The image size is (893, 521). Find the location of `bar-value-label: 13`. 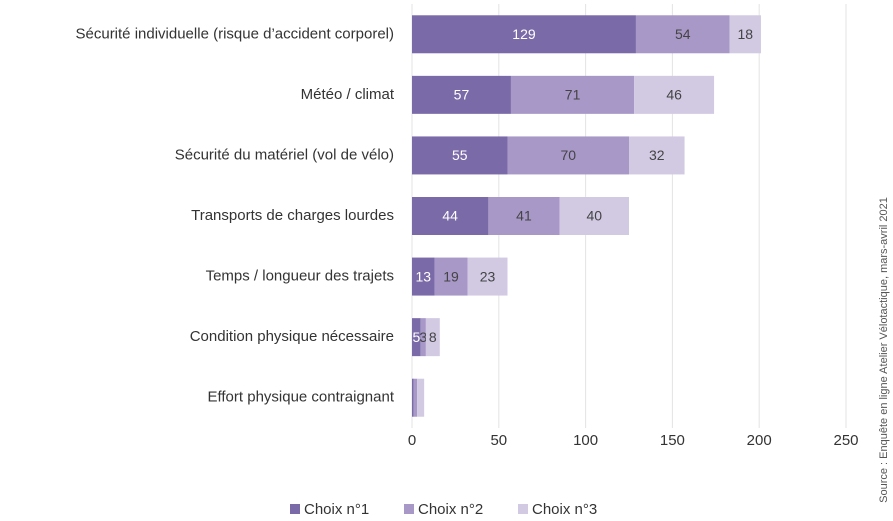

bar-value-label: 13 is located at coordinates (423, 276).